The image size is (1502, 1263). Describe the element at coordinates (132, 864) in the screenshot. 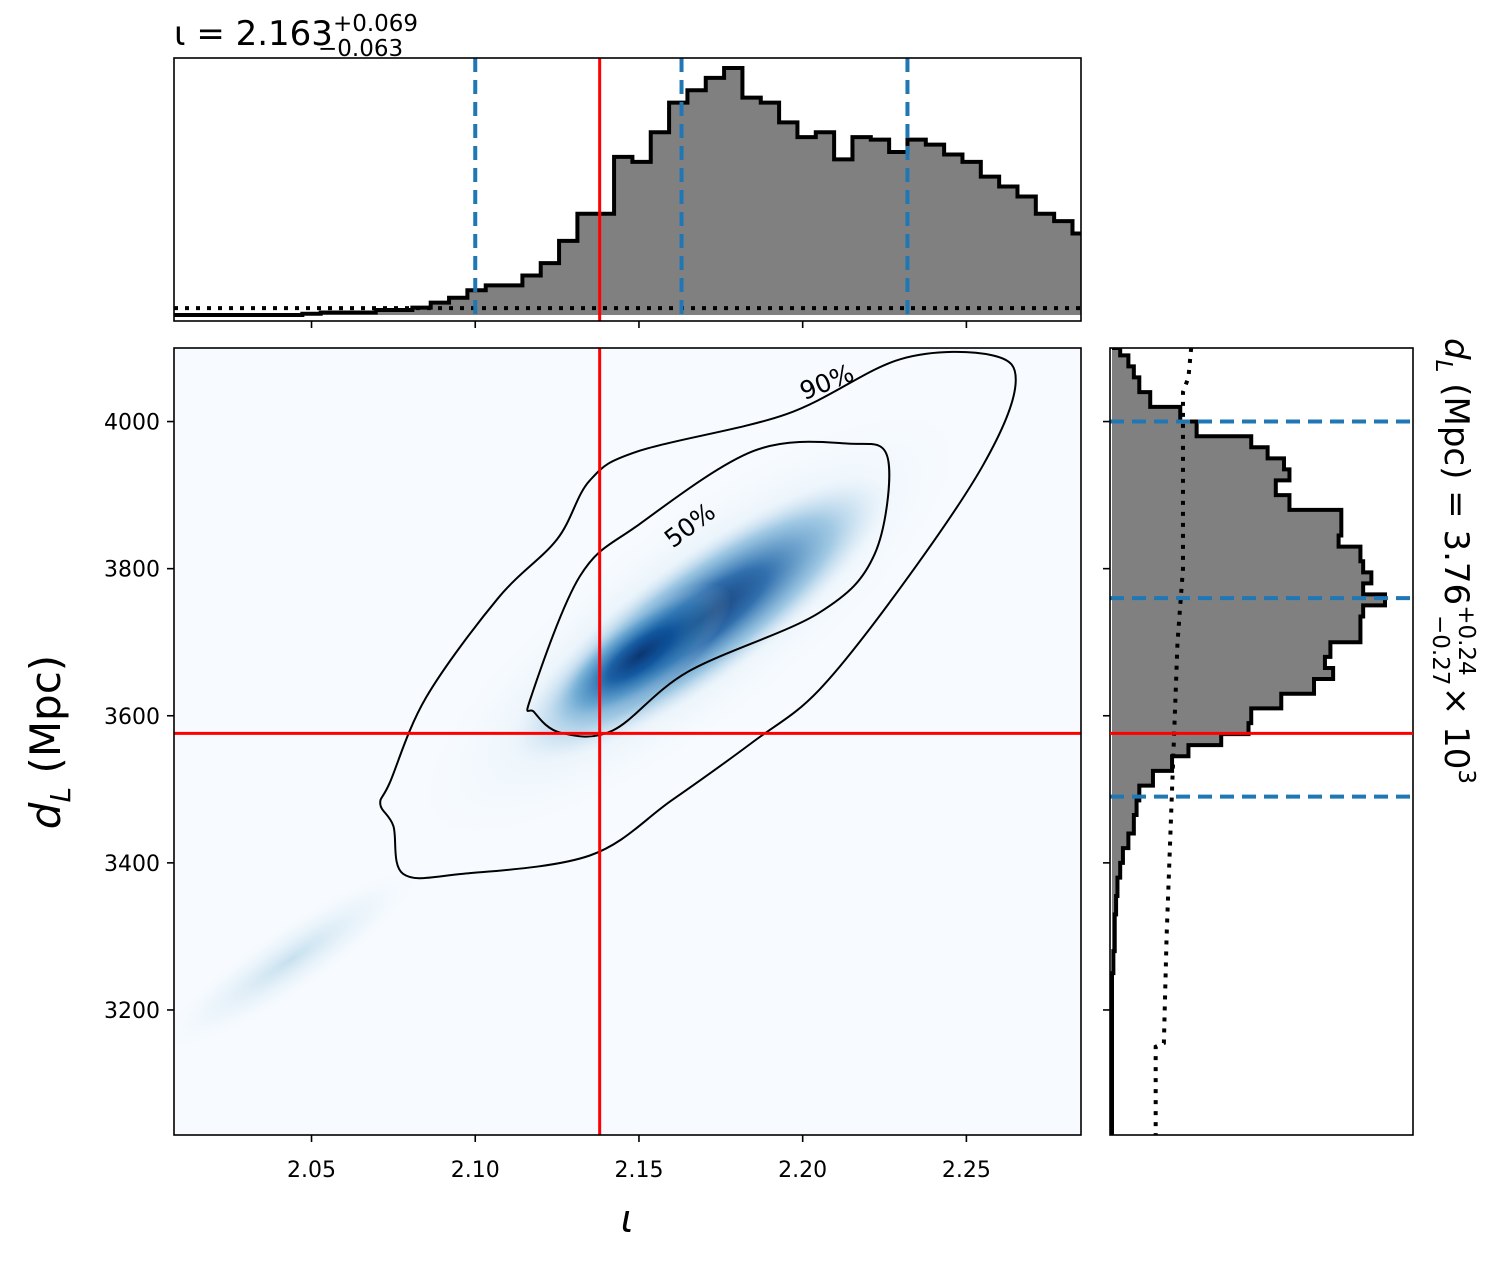

I see `y-tick-label: 3400` at that location.